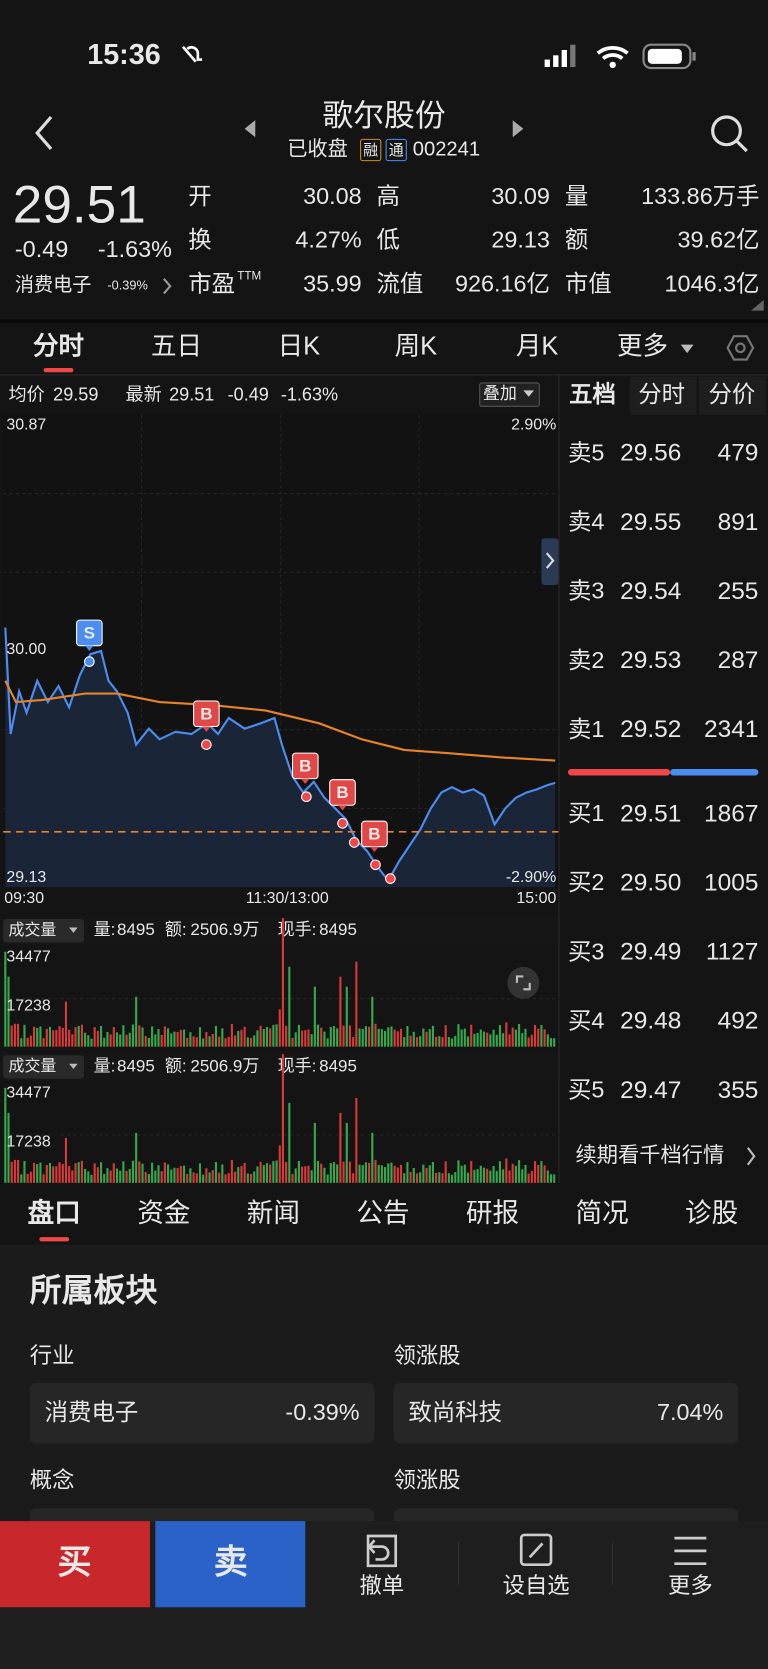 Image resolution: width=768 pixels, height=1669 pixels. Describe the element at coordinates (144, 394) in the screenshot. I see `latest-label: 最新` at that location.